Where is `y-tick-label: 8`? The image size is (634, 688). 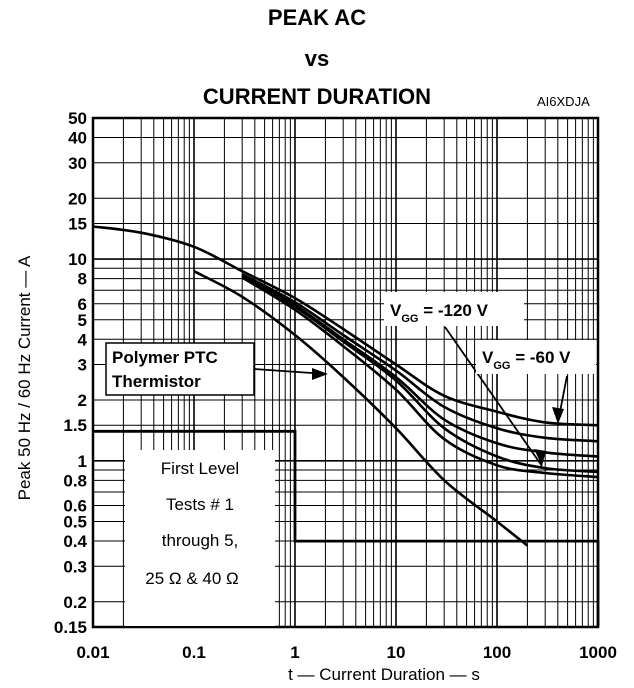
y-tick-label: 8 is located at coordinates (82, 279).